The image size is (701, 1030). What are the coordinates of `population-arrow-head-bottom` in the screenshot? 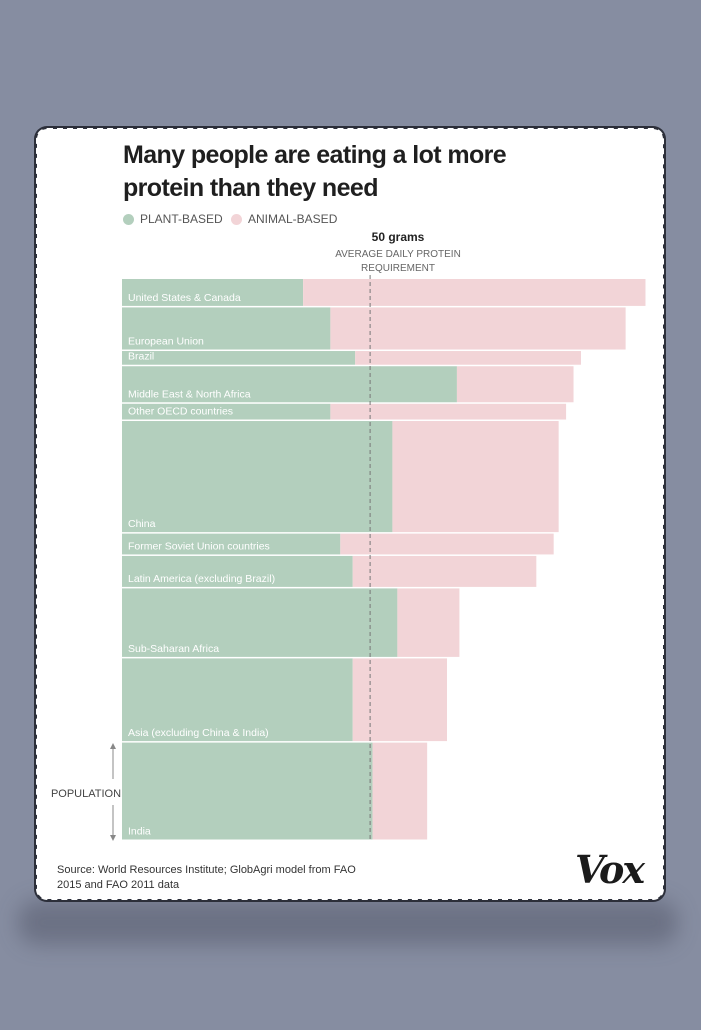 It's located at (113, 838).